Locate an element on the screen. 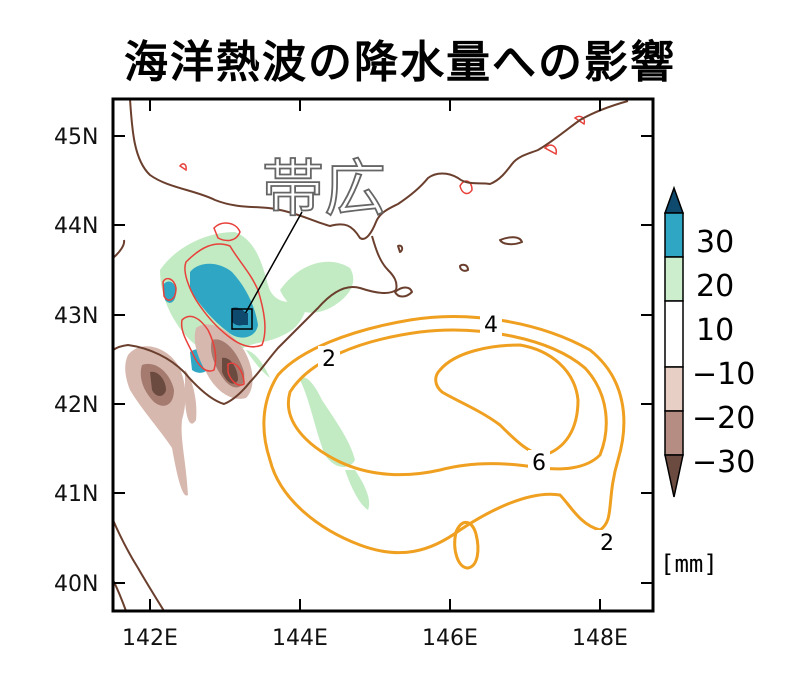 This screenshot has width=800, height=678. colorbar-label: −30 is located at coordinates (723, 462).